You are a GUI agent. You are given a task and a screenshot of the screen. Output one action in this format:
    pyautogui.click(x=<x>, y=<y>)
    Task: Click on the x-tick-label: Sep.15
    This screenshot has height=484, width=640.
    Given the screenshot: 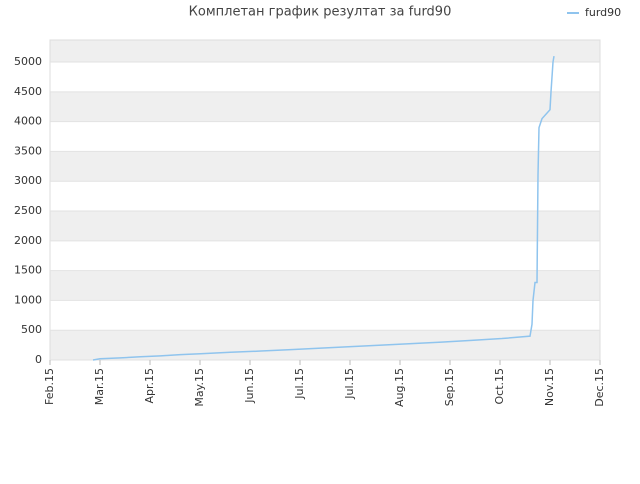 What is the action you would take?
    pyautogui.click(x=449, y=387)
    